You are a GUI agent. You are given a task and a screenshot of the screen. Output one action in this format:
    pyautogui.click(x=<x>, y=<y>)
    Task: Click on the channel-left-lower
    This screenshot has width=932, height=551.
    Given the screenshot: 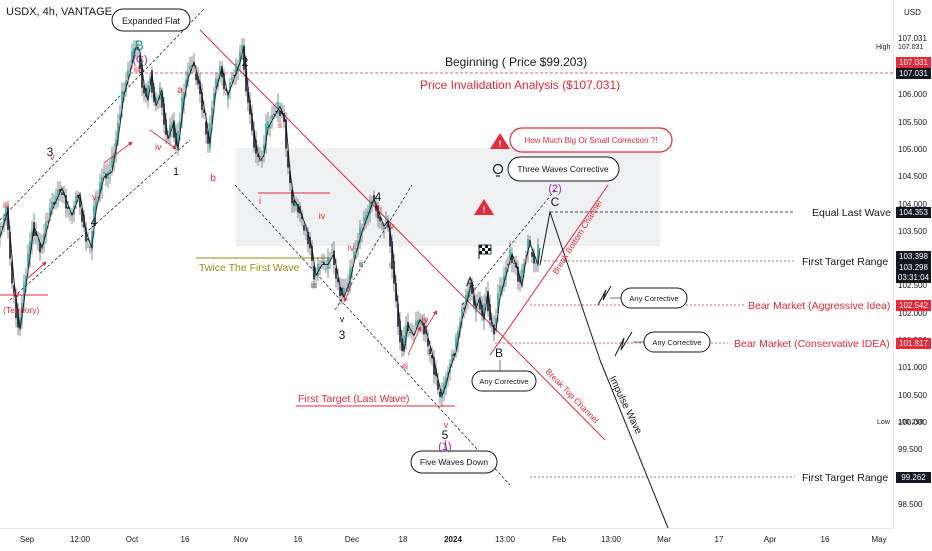 What is the action you would take?
    pyautogui.click(x=100, y=220)
    